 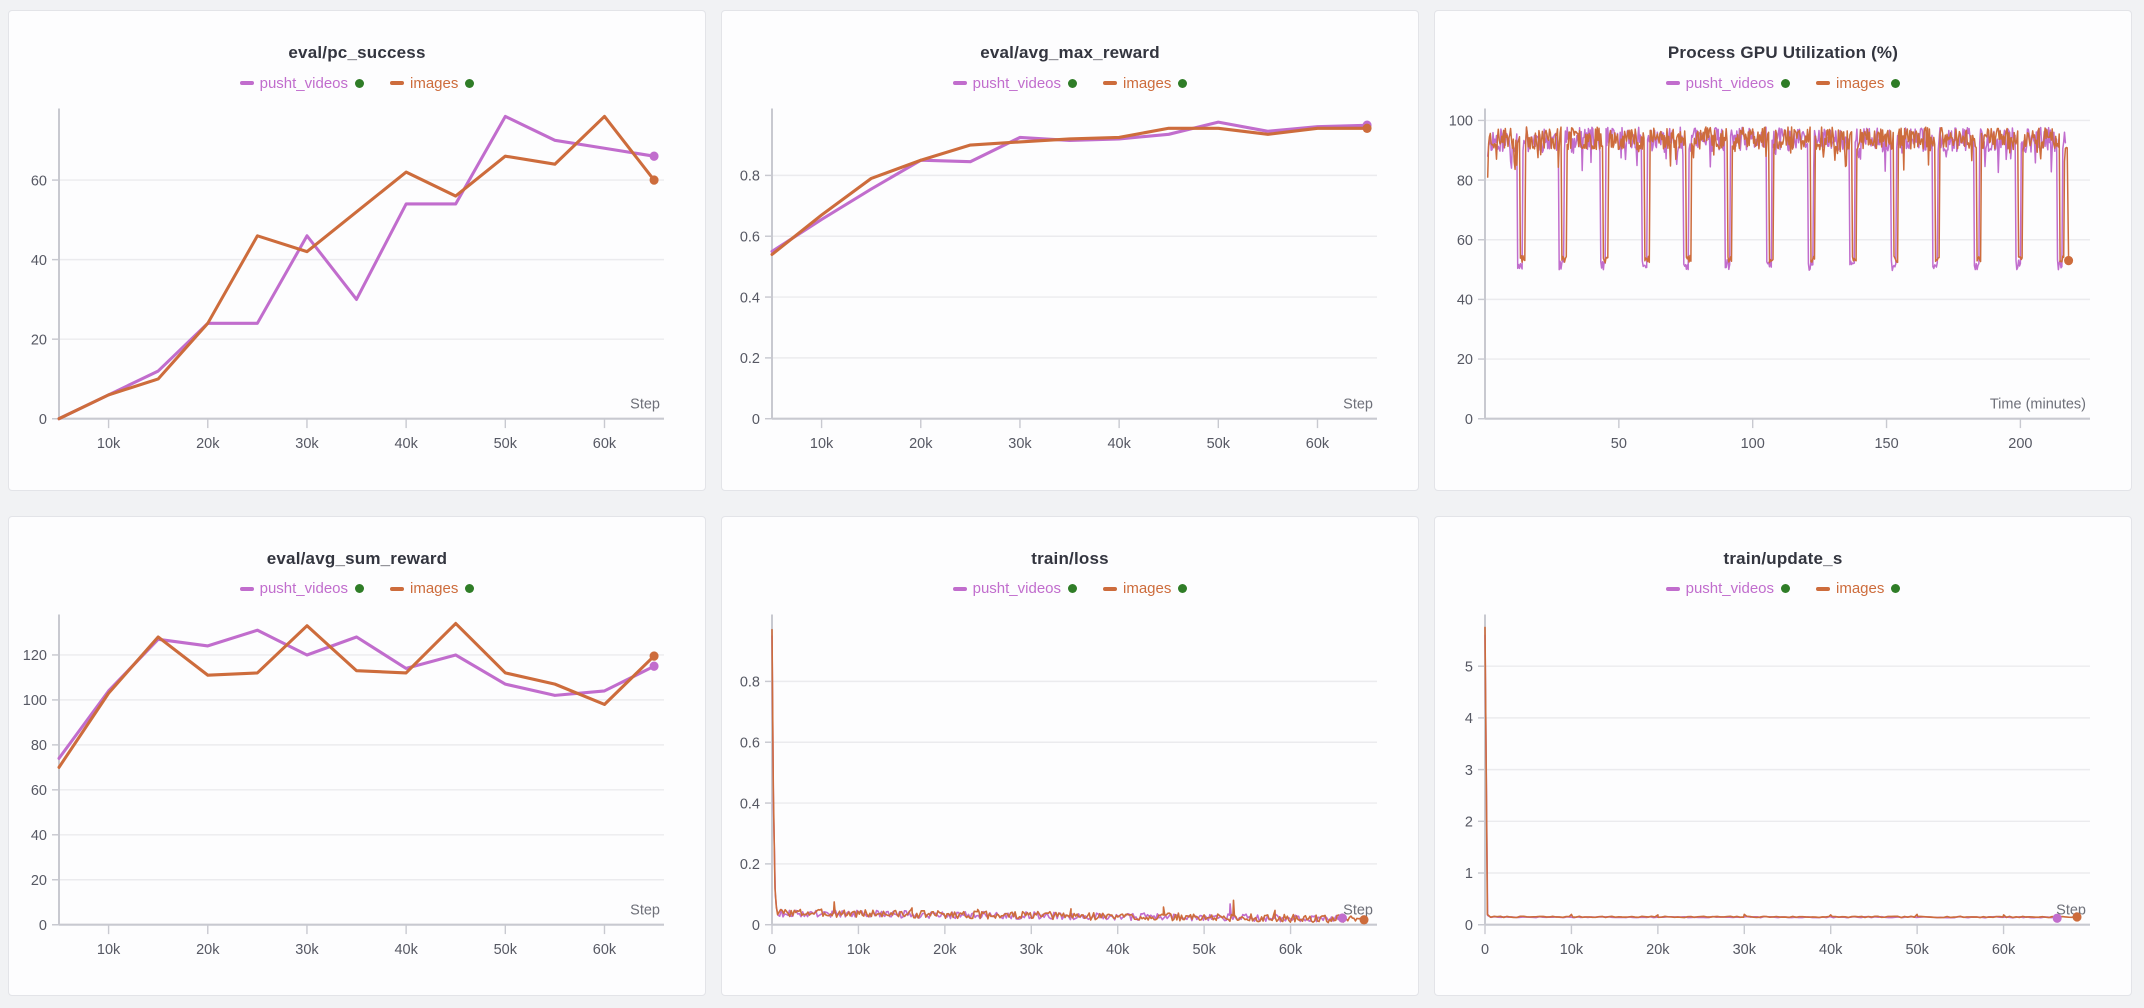 I want to click on chart-plot: 0 20 40 60 80 100 120 10k 20k 30k 40k 50k 60k Step, so click(x=357, y=799).